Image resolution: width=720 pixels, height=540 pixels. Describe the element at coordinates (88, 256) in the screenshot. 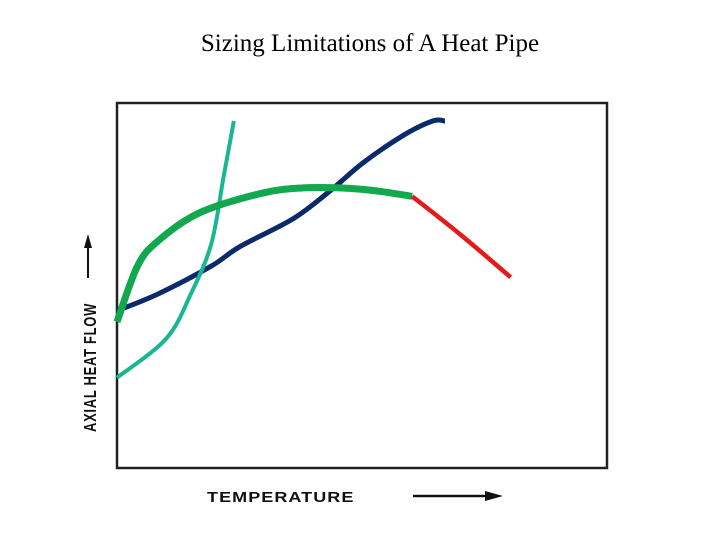

I see `y-axis-arrow` at that location.